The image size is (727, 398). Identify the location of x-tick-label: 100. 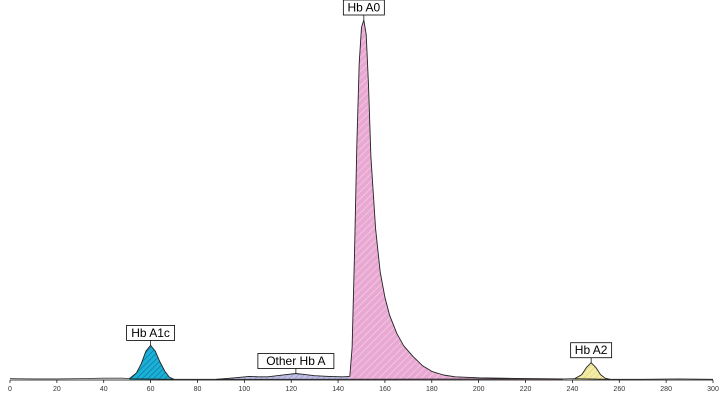
(244, 389).